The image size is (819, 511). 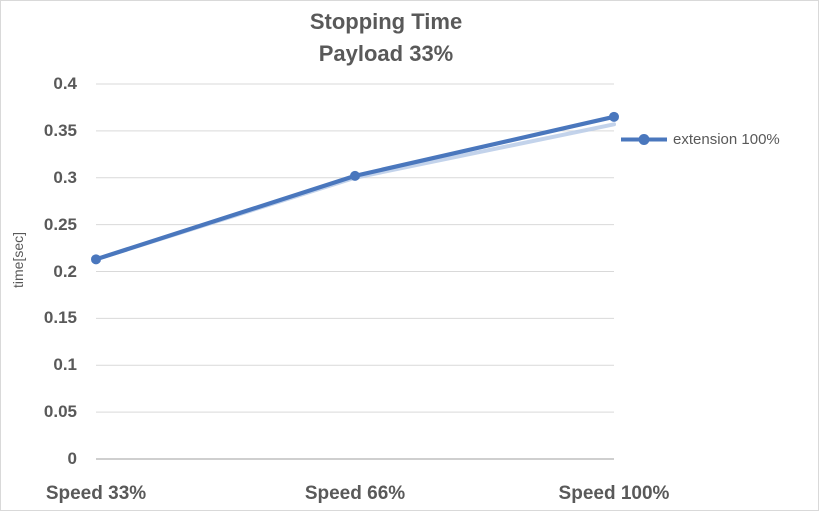 What do you see at coordinates (386, 38) in the screenshot?
I see `chart-title: Stopping Time Payload 33%` at bounding box center [386, 38].